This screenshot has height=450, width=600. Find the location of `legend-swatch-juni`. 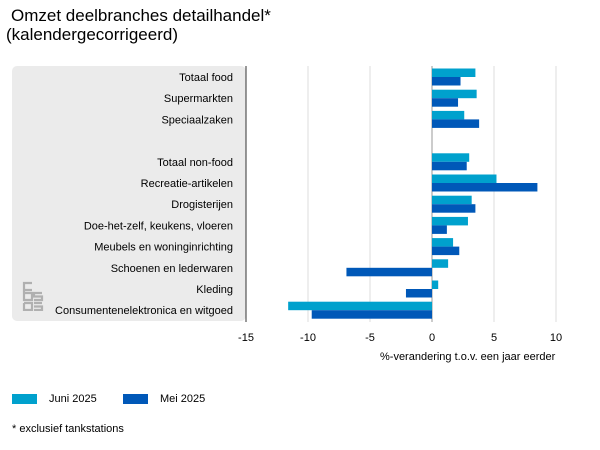

legend-swatch-juni is located at coordinates (24, 399).